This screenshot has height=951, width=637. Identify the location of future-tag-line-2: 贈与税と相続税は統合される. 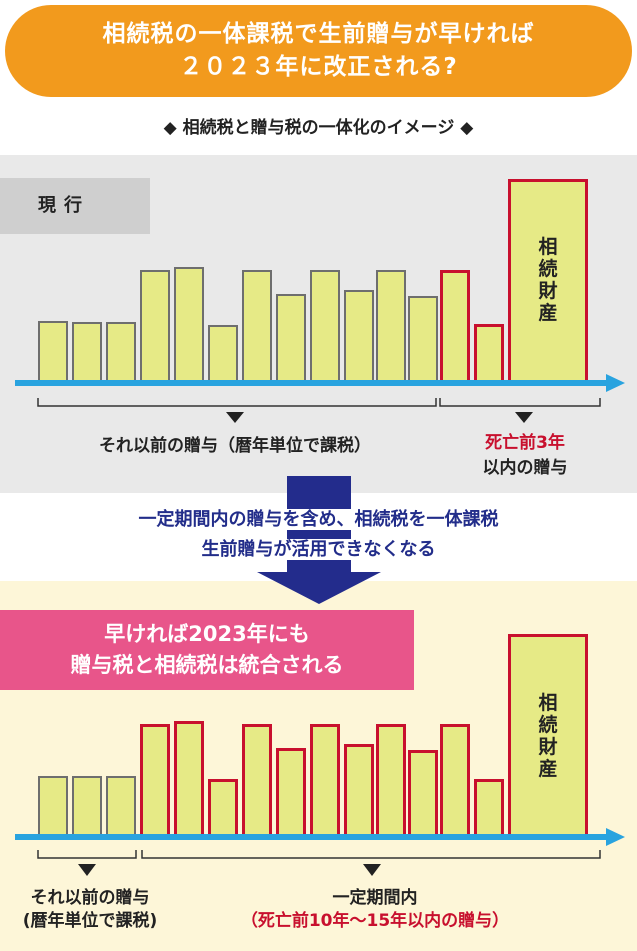
(207, 665).